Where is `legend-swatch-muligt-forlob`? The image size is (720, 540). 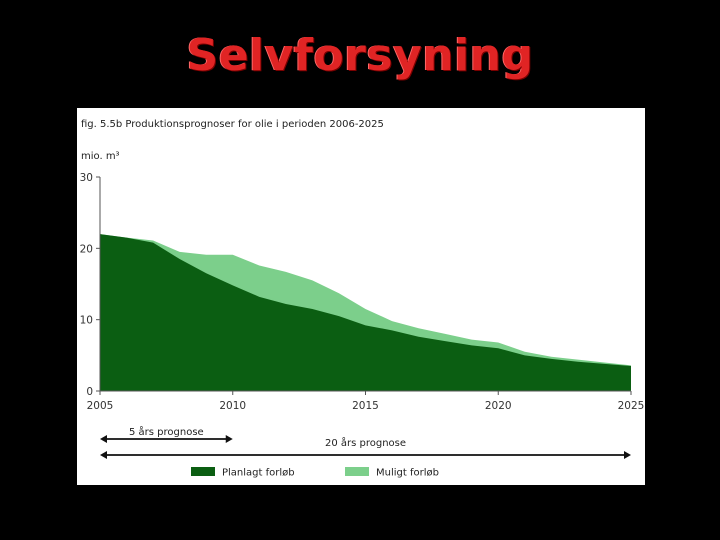
legend-swatch-muligt-forlob is located at coordinates (357, 471).